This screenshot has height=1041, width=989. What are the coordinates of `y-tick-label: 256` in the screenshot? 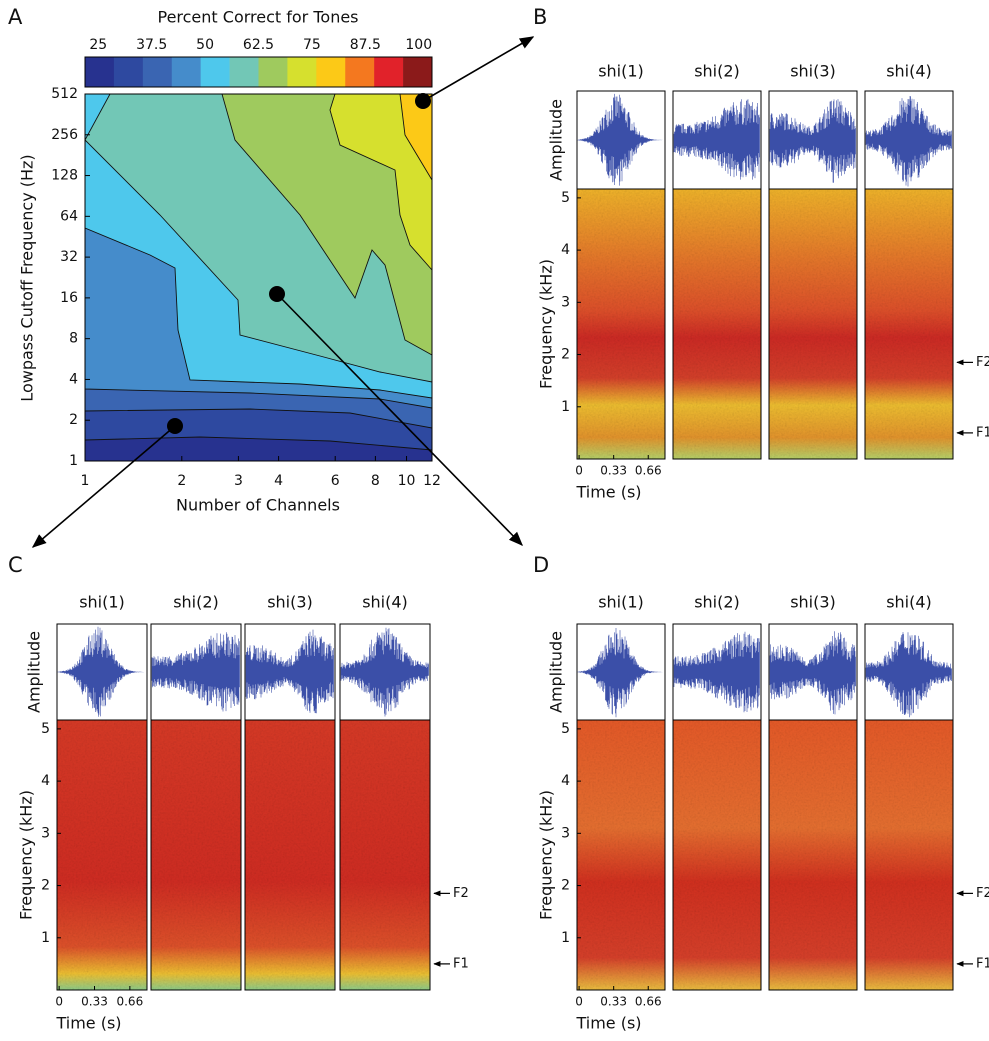 It's located at (64, 135).